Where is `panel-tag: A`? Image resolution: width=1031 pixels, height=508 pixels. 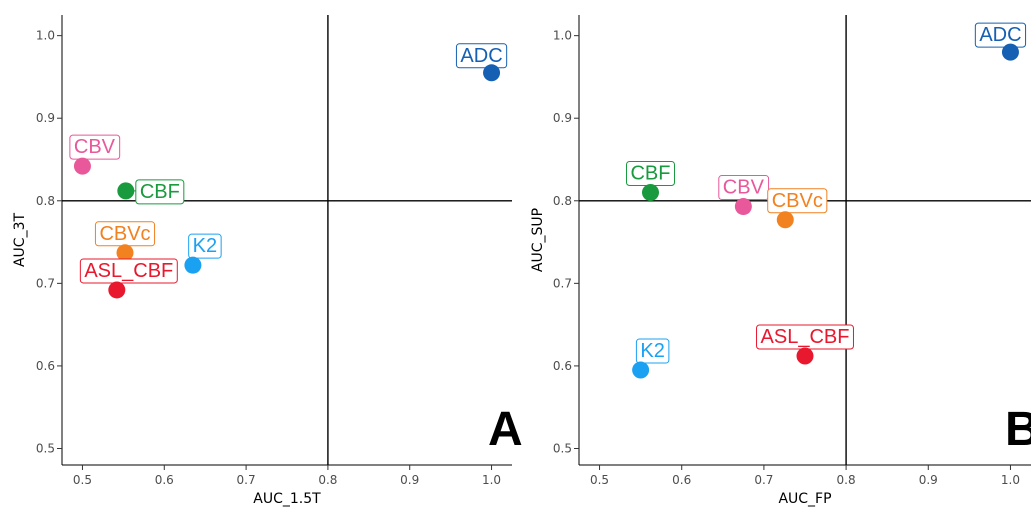
panel-tag: A is located at coordinates (505, 429).